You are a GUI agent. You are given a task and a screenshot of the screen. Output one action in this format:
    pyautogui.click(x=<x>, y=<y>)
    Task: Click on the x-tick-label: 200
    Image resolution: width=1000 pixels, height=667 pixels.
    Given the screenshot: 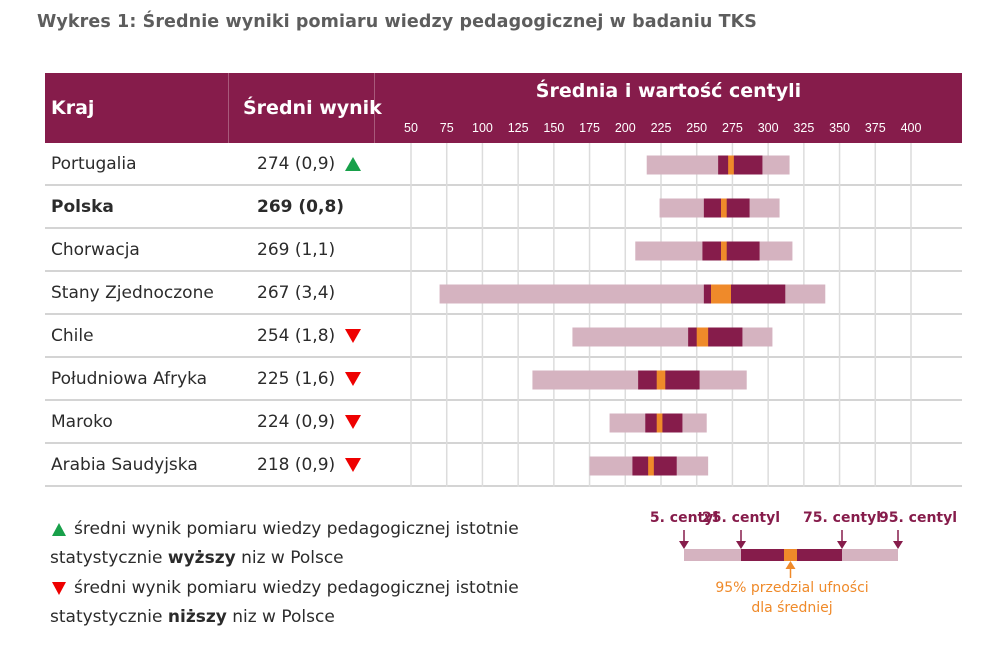 What is the action you would take?
    pyautogui.click(x=625, y=128)
    